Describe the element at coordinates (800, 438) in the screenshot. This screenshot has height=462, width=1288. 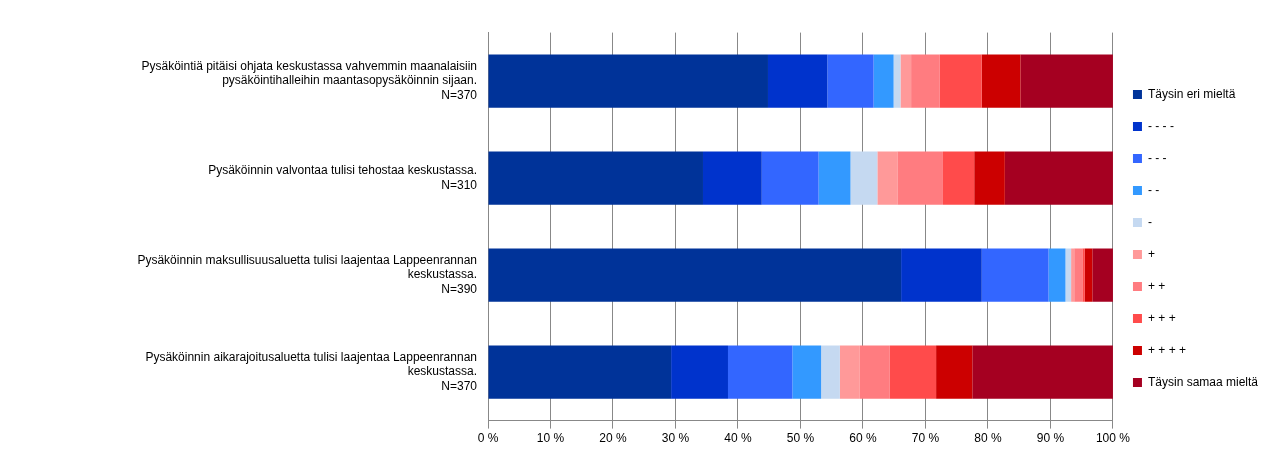
I see `x-tick-label: 50 %` at that location.